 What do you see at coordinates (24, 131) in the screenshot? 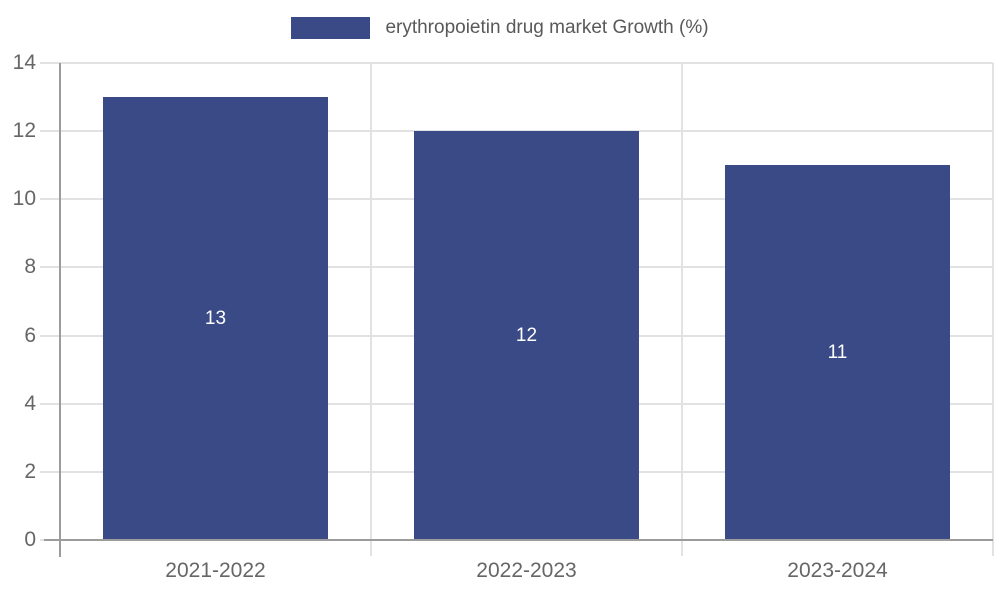
I see `y-tick-label: 12` at bounding box center [24, 131].